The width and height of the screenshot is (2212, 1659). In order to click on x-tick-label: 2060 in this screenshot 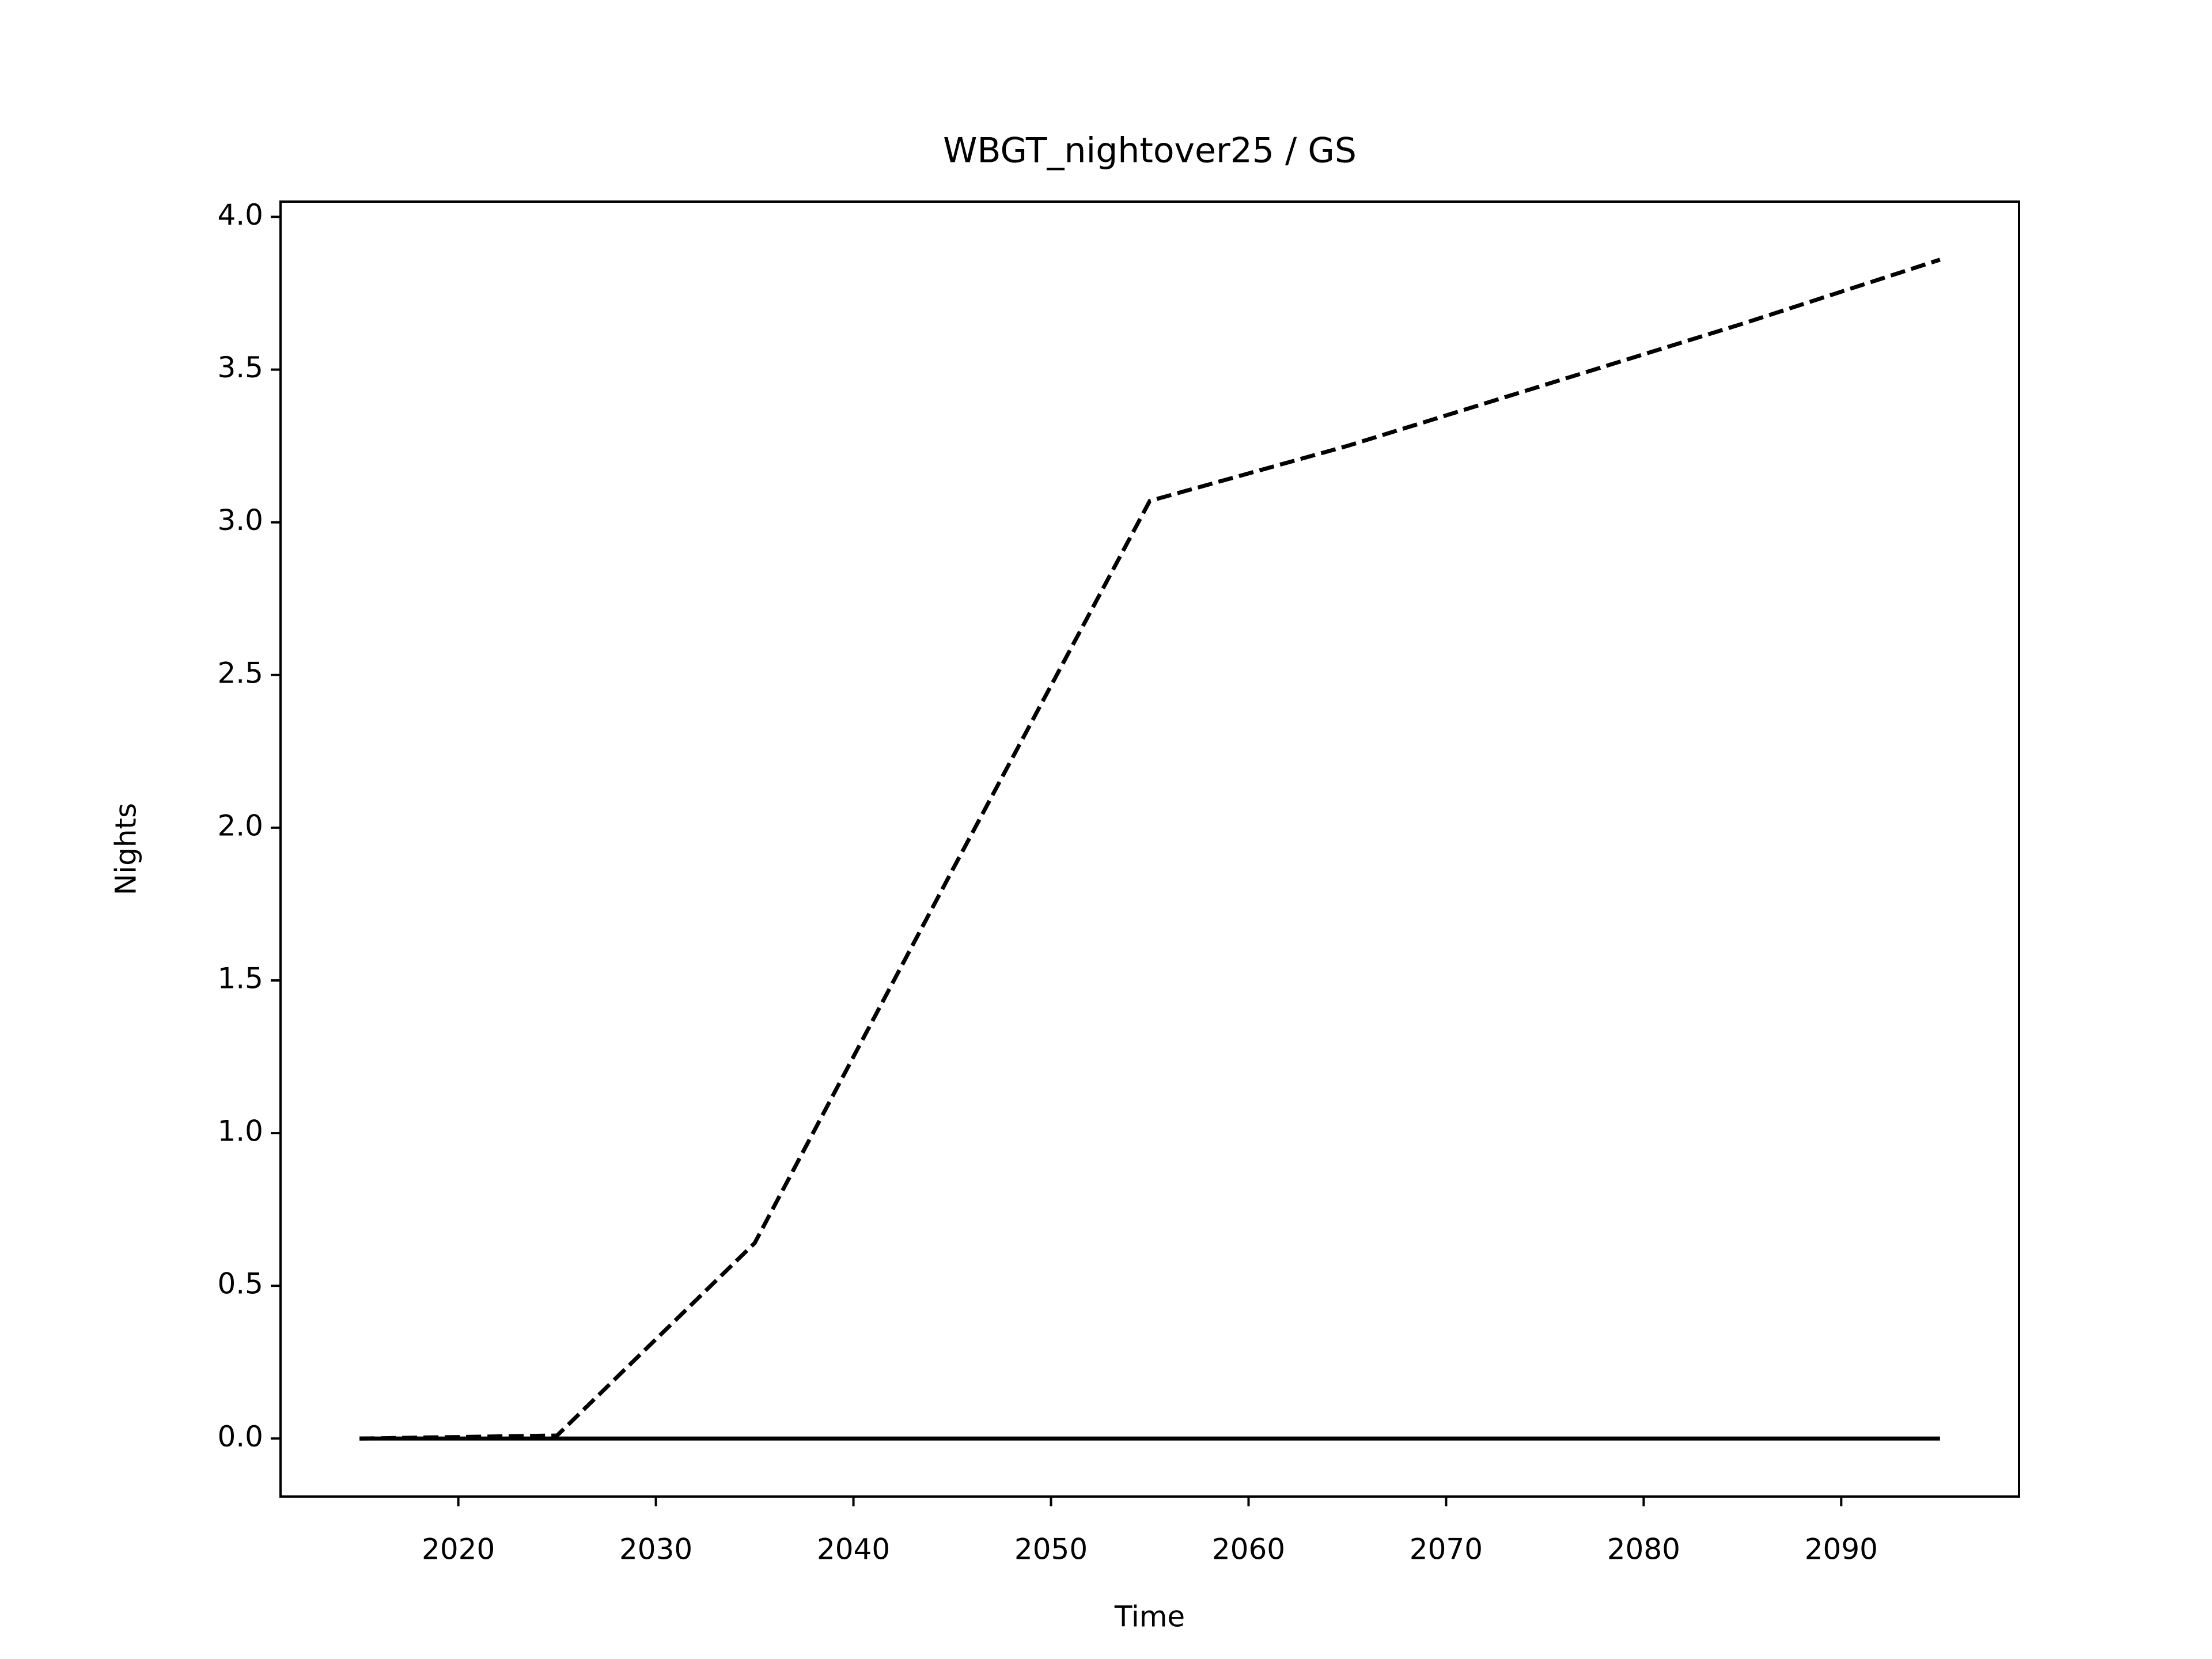, I will do `click(1248, 1549)`.